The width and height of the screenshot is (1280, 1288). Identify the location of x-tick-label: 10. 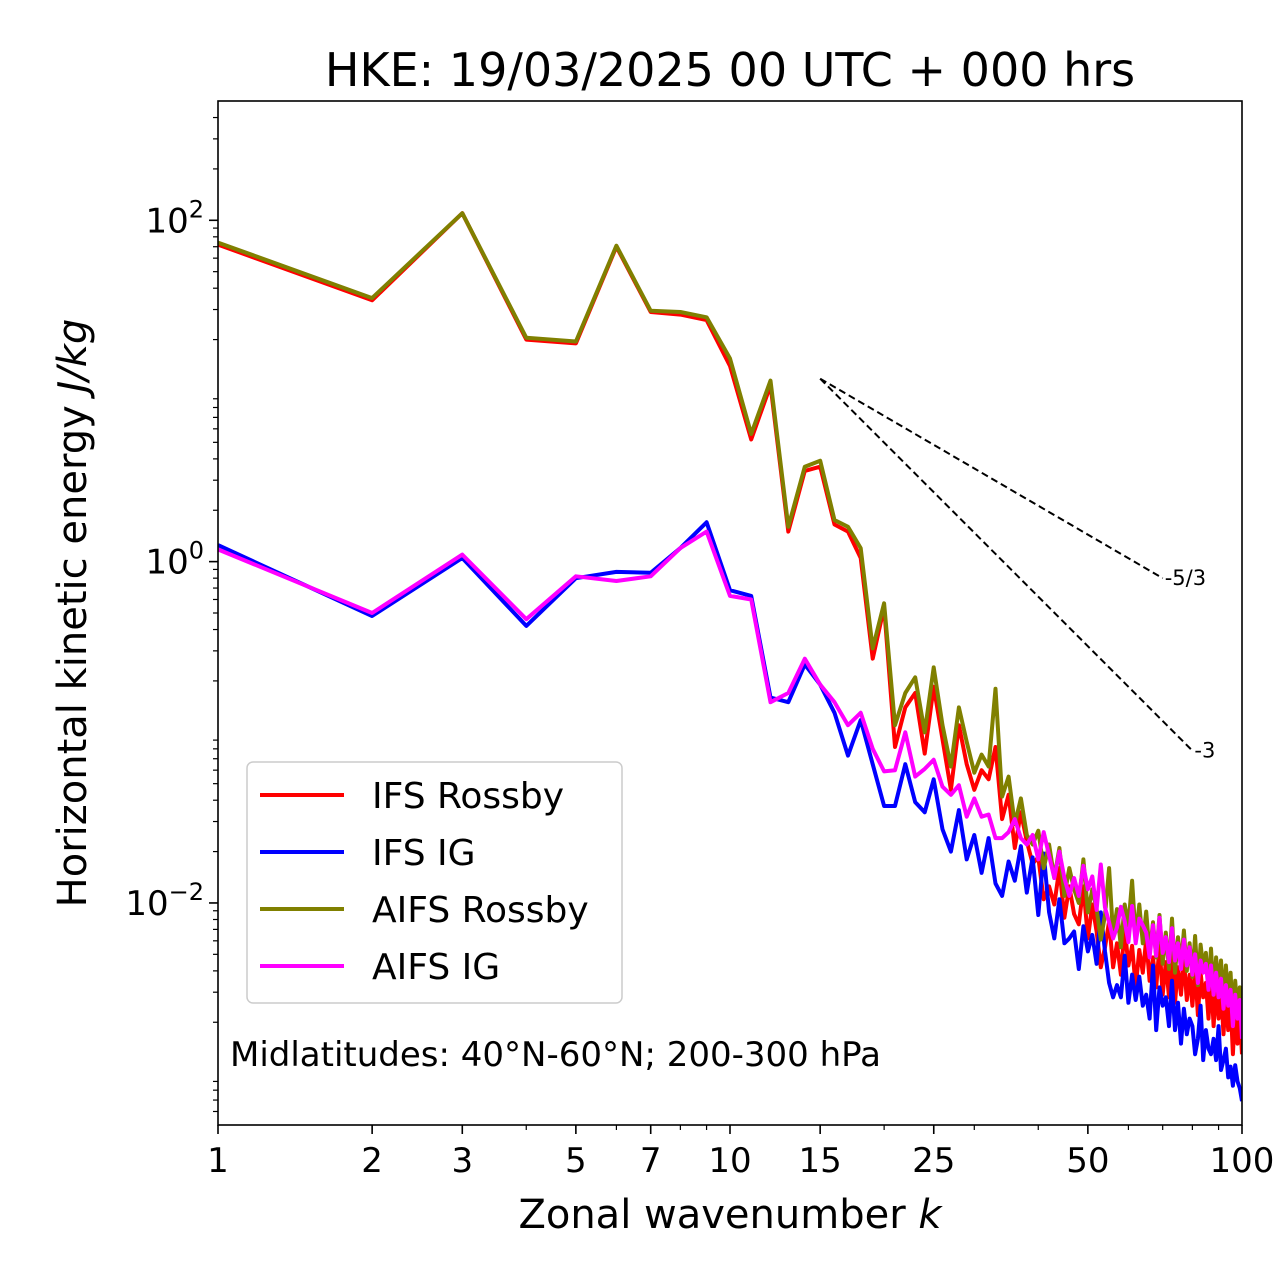
(729, 1161).